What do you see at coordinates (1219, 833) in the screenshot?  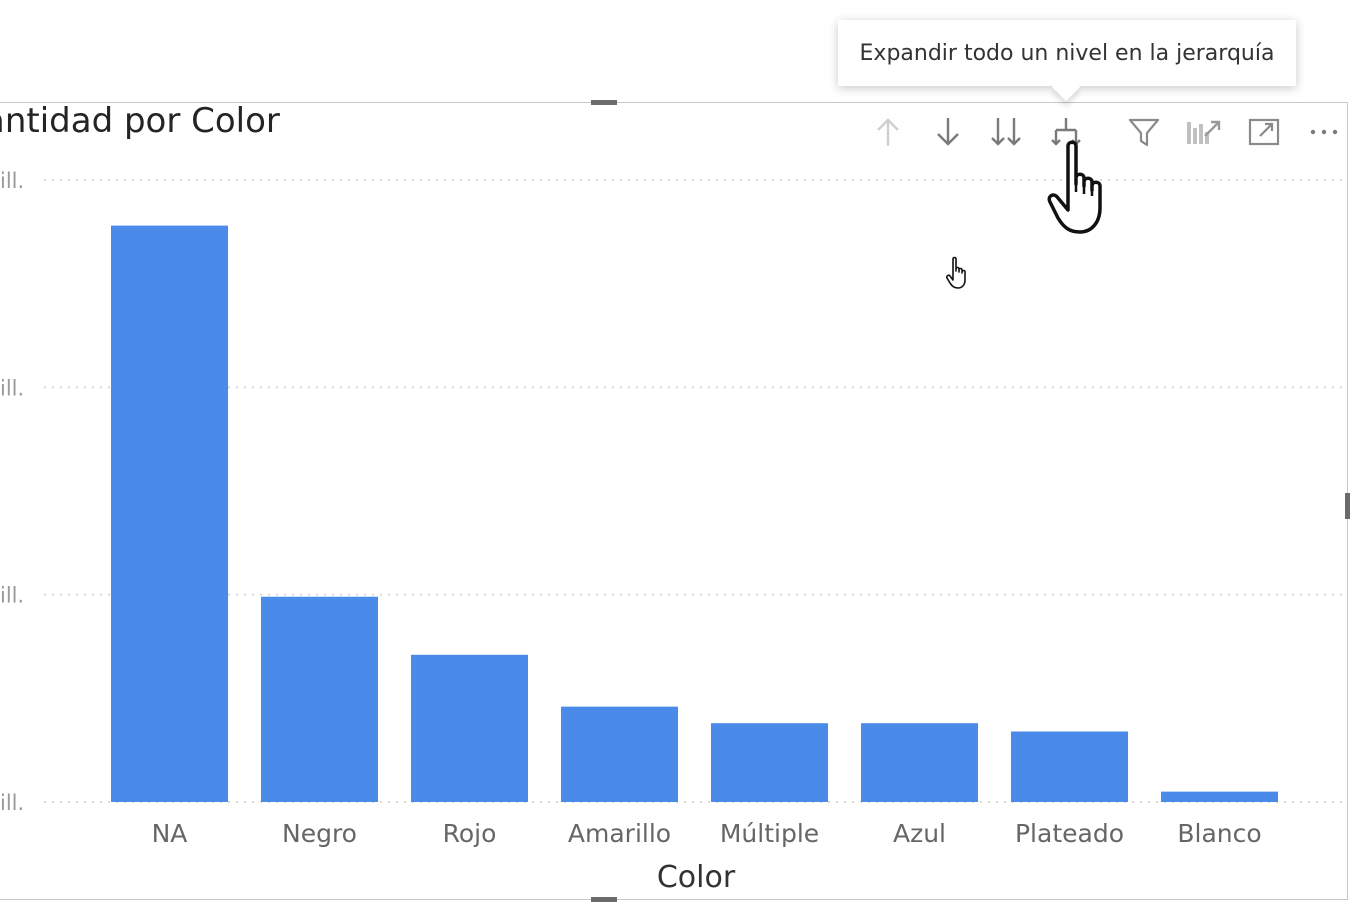 I see `x-tick-label: Blanco` at bounding box center [1219, 833].